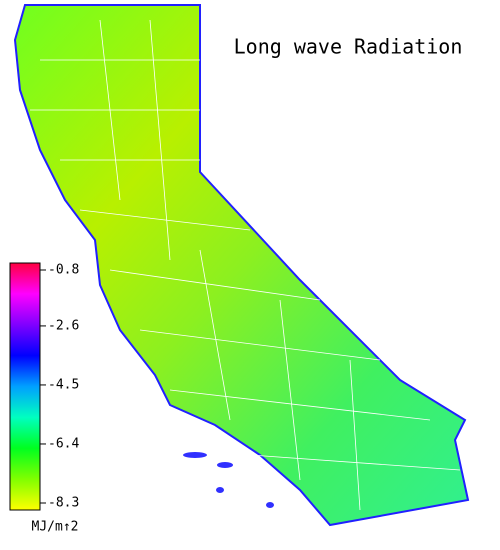 This screenshot has width=500, height=550. What do you see at coordinates (63, 384) in the screenshot?
I see `colorbar-tick-label: -4.5` at bounding box center [63, 384].